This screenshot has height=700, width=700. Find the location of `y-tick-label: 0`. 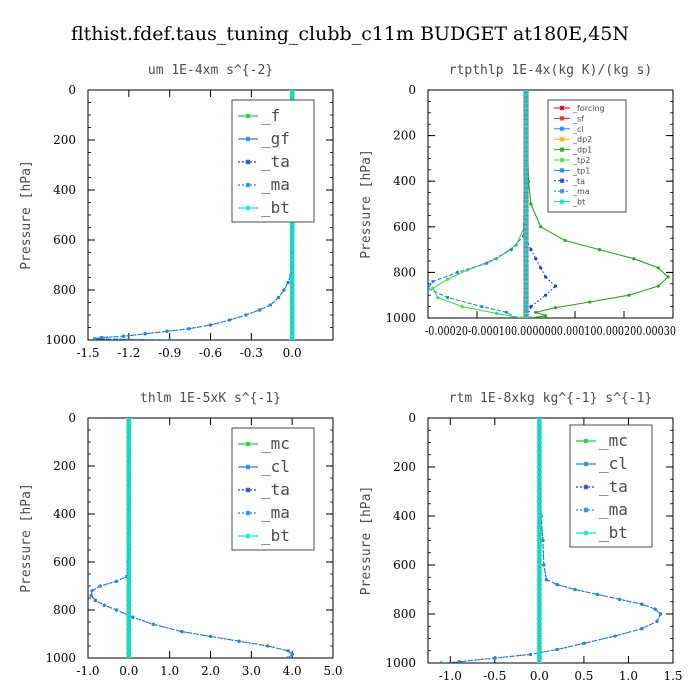

y-tick-label: 0 is located at coordinates (72, 418).